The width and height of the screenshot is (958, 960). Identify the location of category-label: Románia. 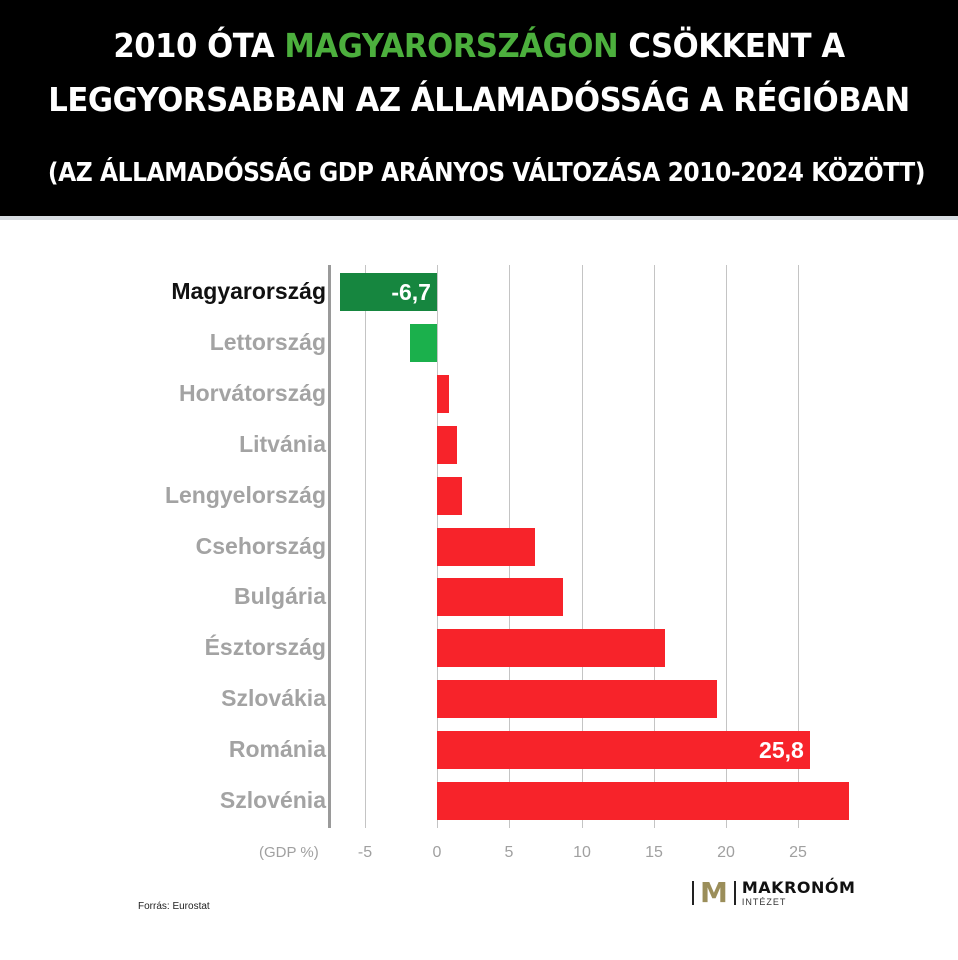
(277, 749).